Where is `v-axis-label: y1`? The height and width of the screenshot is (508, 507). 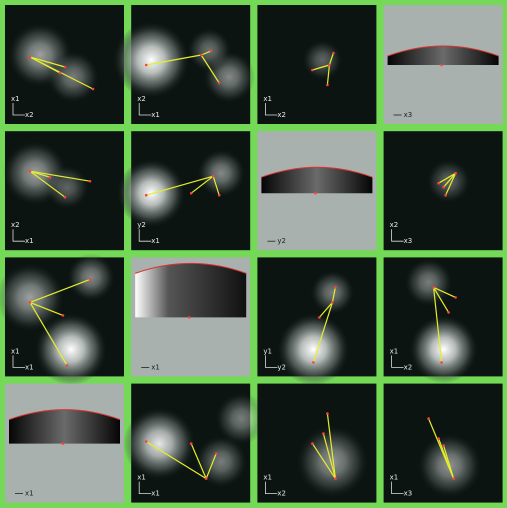
v-axis-label: y1 is located at coordinates (267, 351).